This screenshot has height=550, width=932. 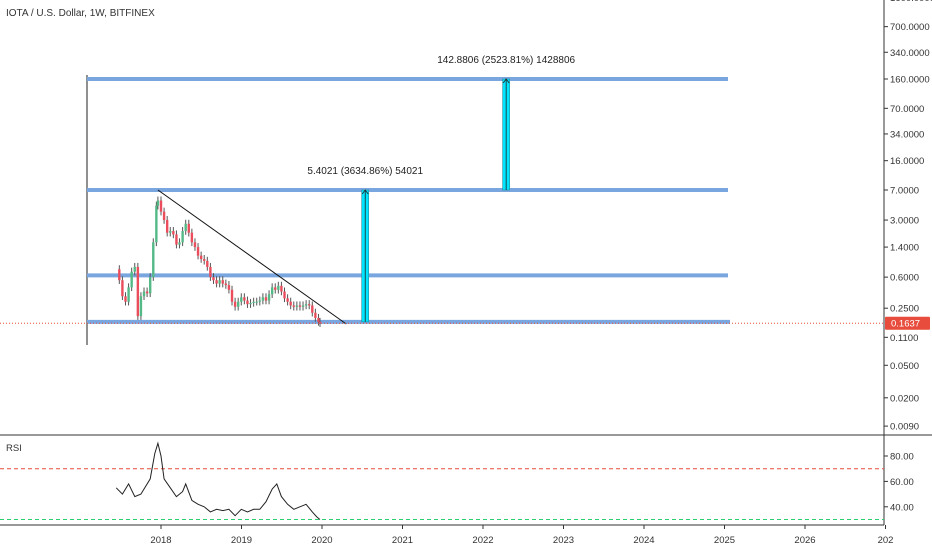 I want to click on last-price-value: 0.1637, so click(x=905, y=324).